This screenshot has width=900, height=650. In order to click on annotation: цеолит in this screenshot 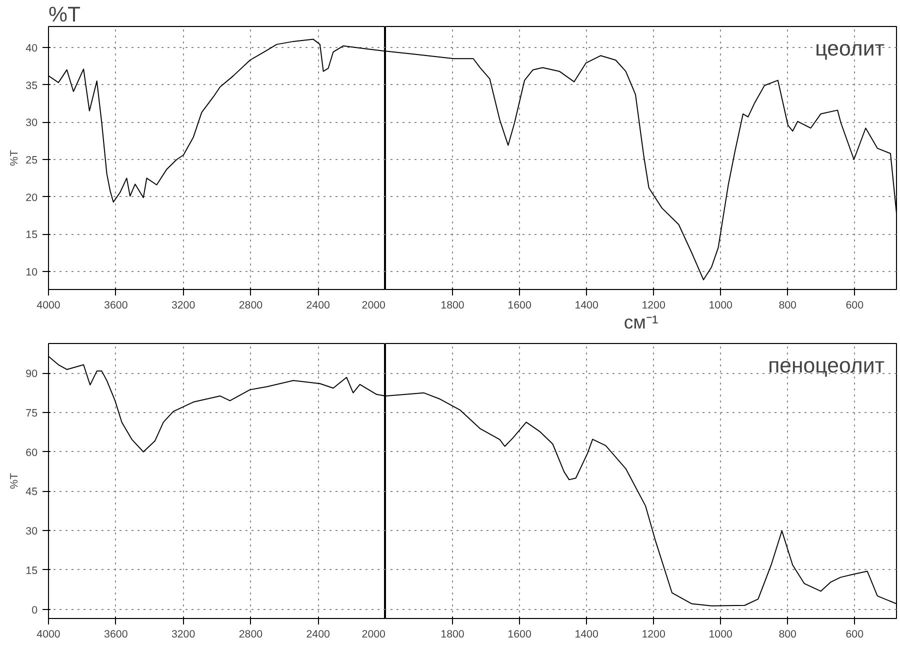, I will do `click(850, 48)`.